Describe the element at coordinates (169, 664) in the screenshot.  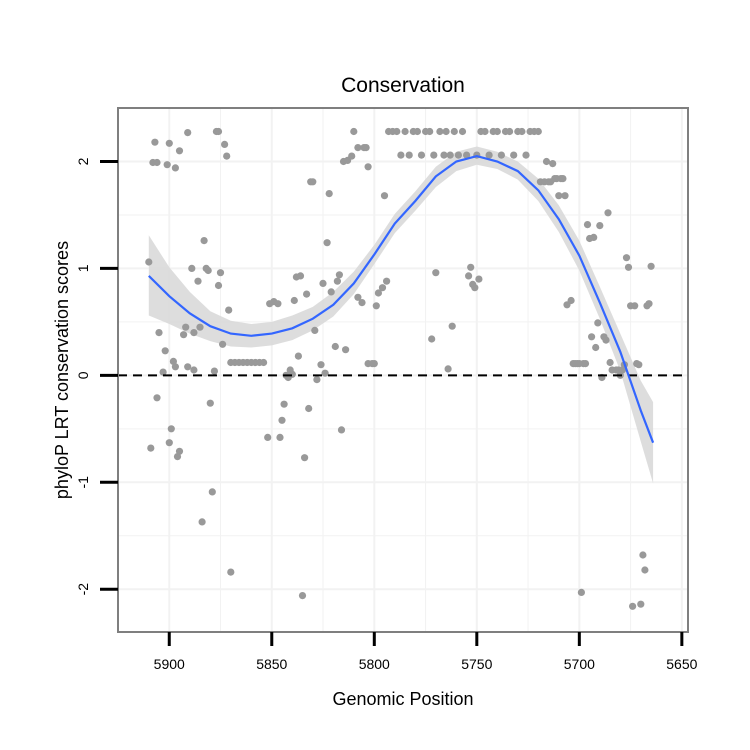
I see `x-tick-label: 5900` at that location.